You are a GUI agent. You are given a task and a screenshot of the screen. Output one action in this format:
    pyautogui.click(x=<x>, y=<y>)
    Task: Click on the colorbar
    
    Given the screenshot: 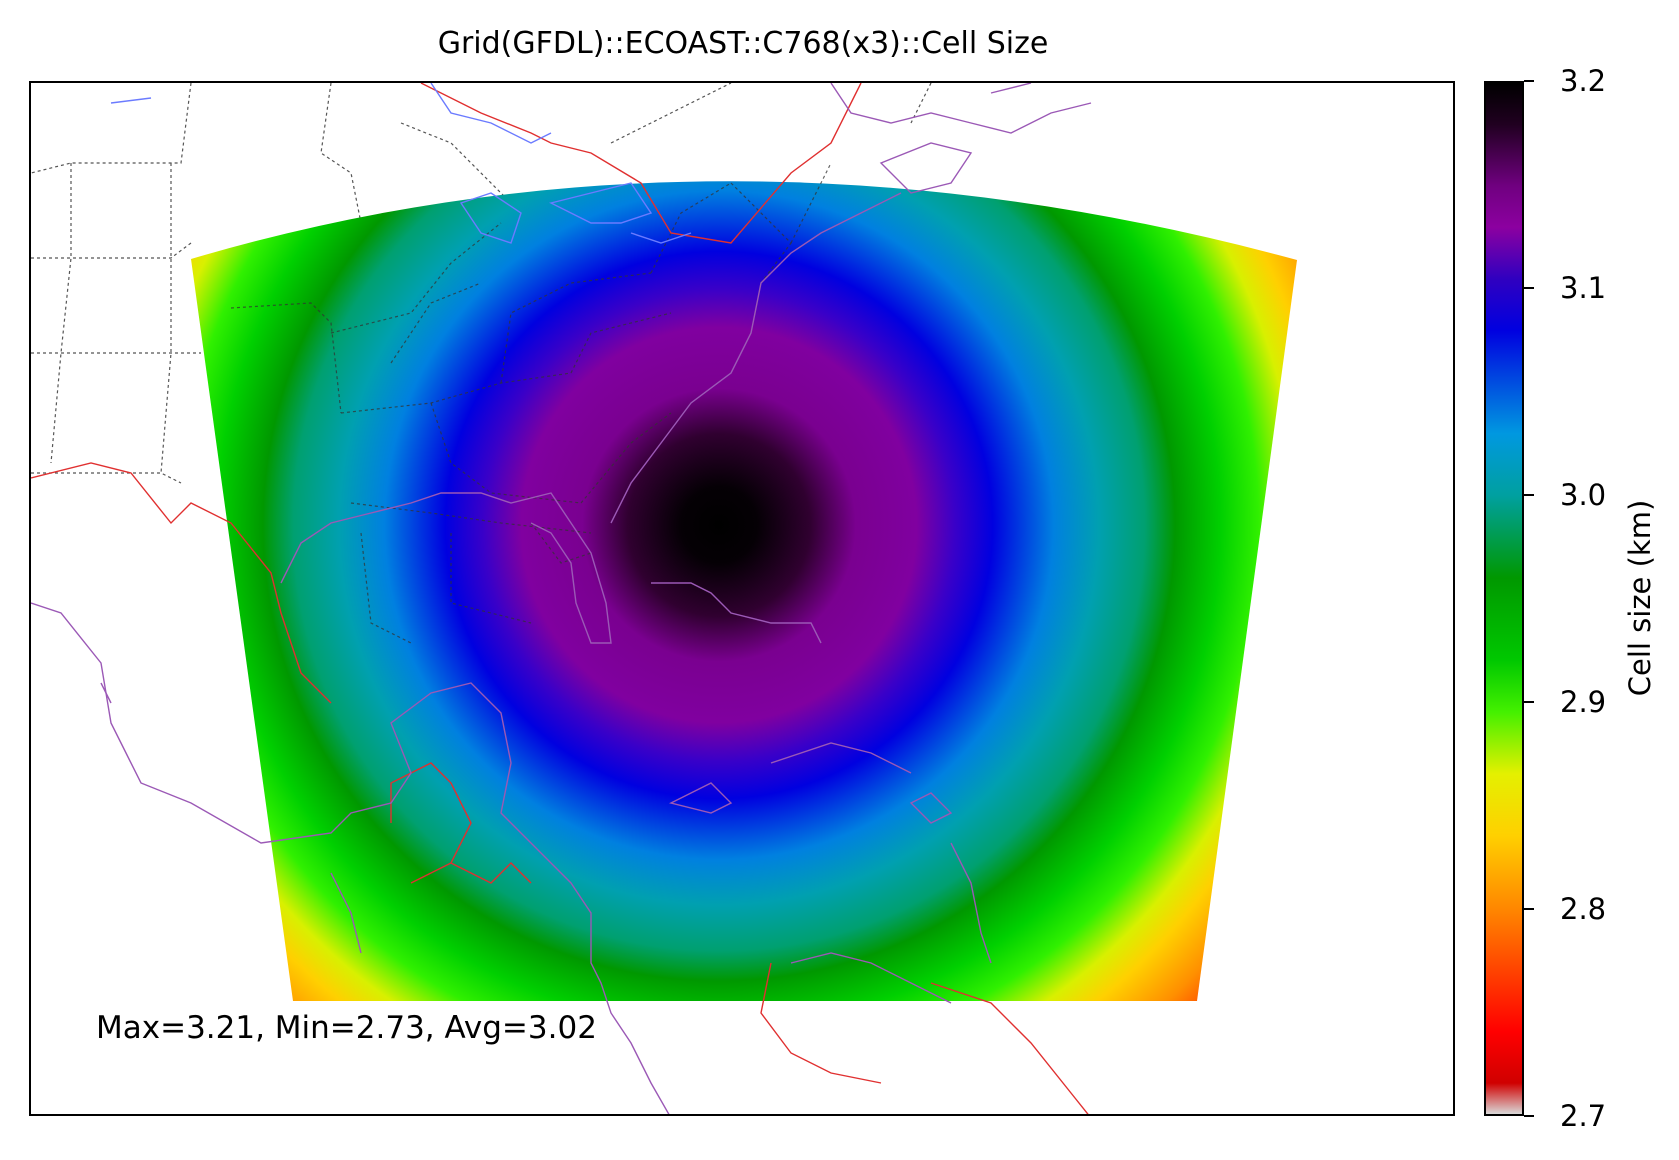 What is the action you would take?
    pyautogui.click(x=1504, y=598)
    